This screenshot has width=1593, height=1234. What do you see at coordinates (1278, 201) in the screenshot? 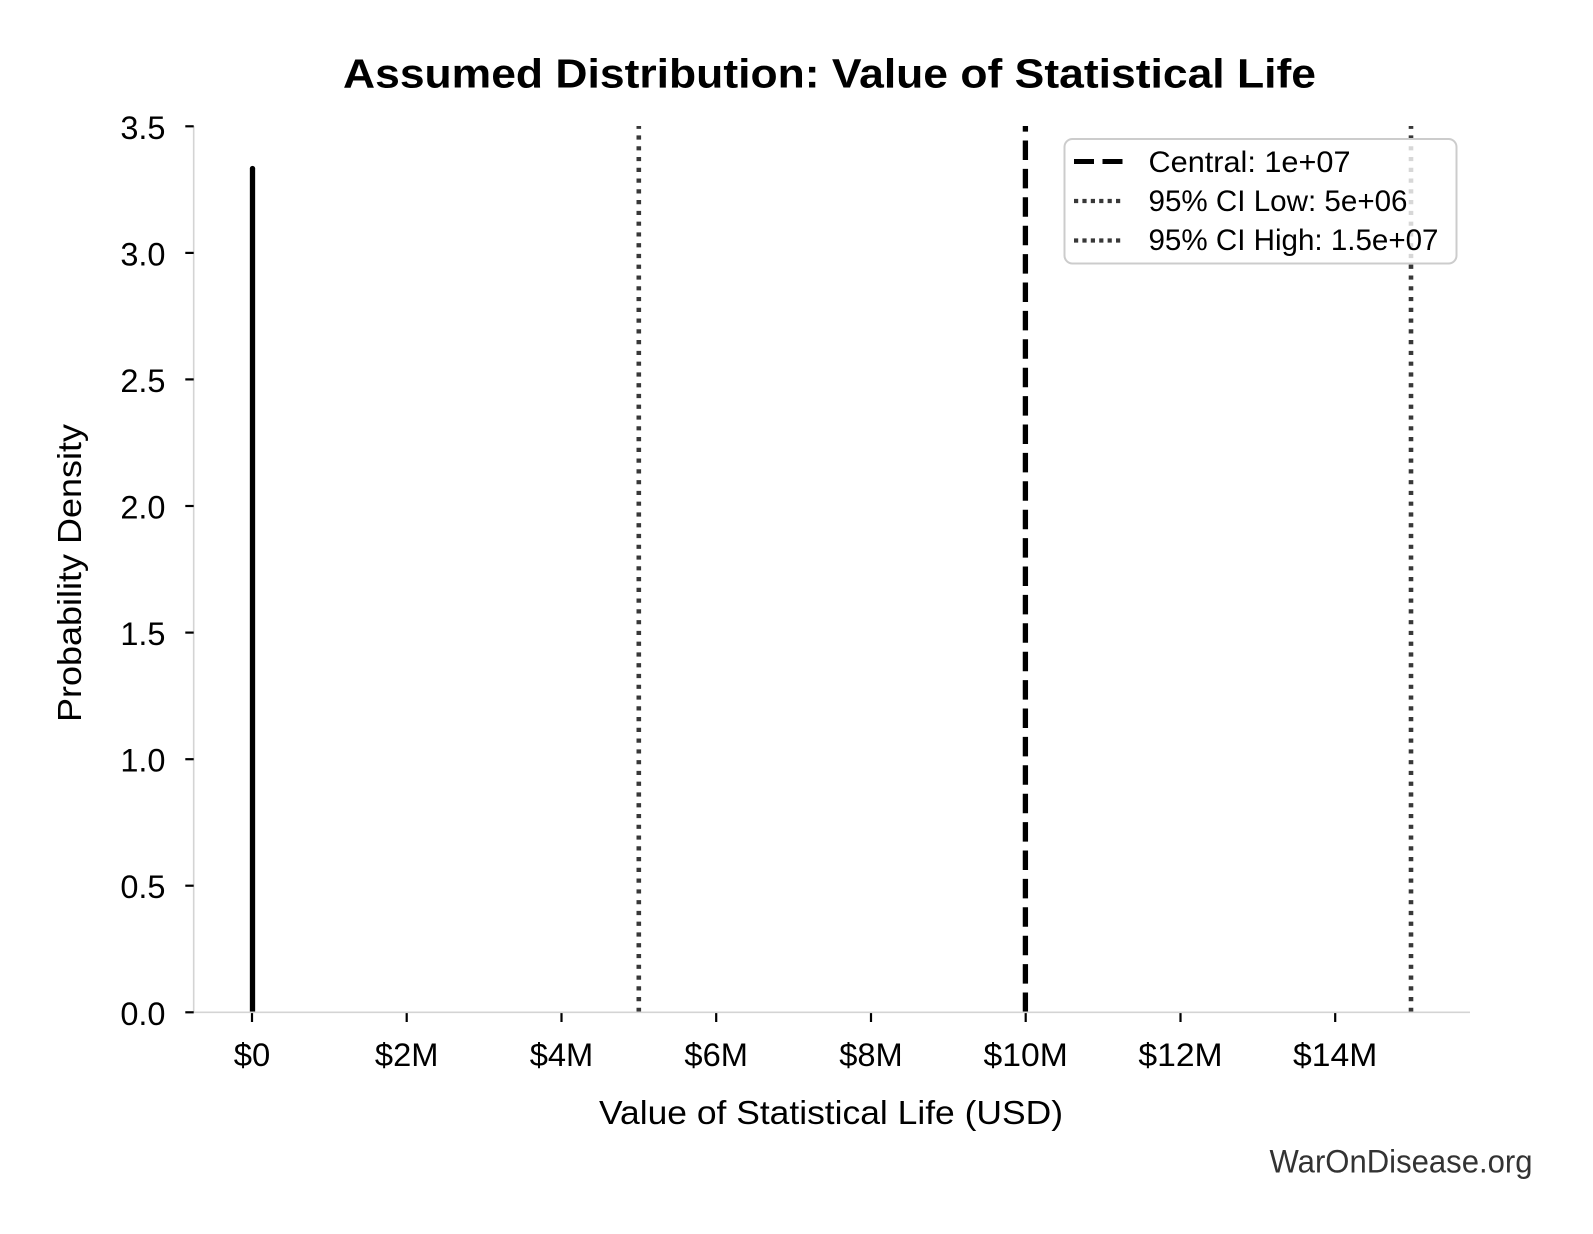
I see `svg-text: 95% CI Low: 5e+06` at bounding box center [1278, 201].